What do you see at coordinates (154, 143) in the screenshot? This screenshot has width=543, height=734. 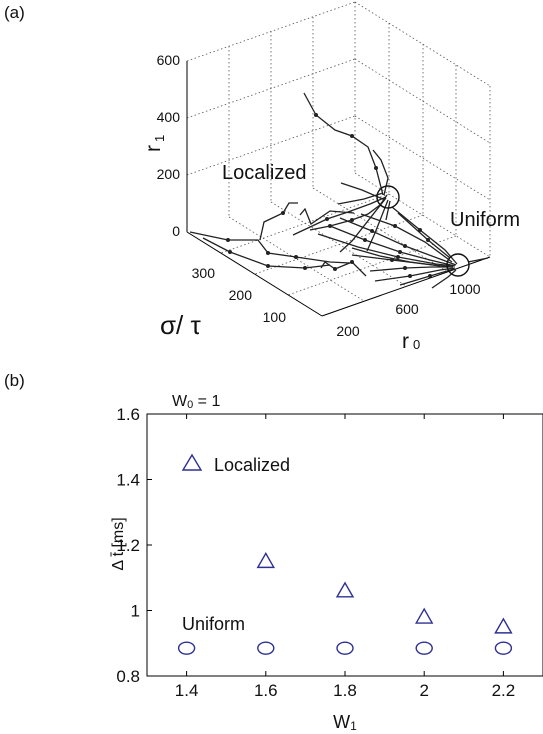 I see `z-axis-label: r1` at bounding box center [154, 143].